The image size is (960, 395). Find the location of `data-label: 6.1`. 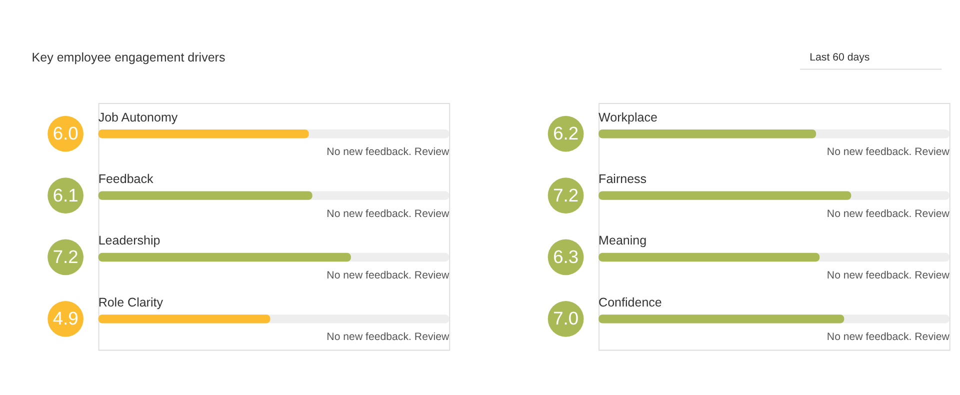

data-label: 6.1 is located at coordinates (65, 195).